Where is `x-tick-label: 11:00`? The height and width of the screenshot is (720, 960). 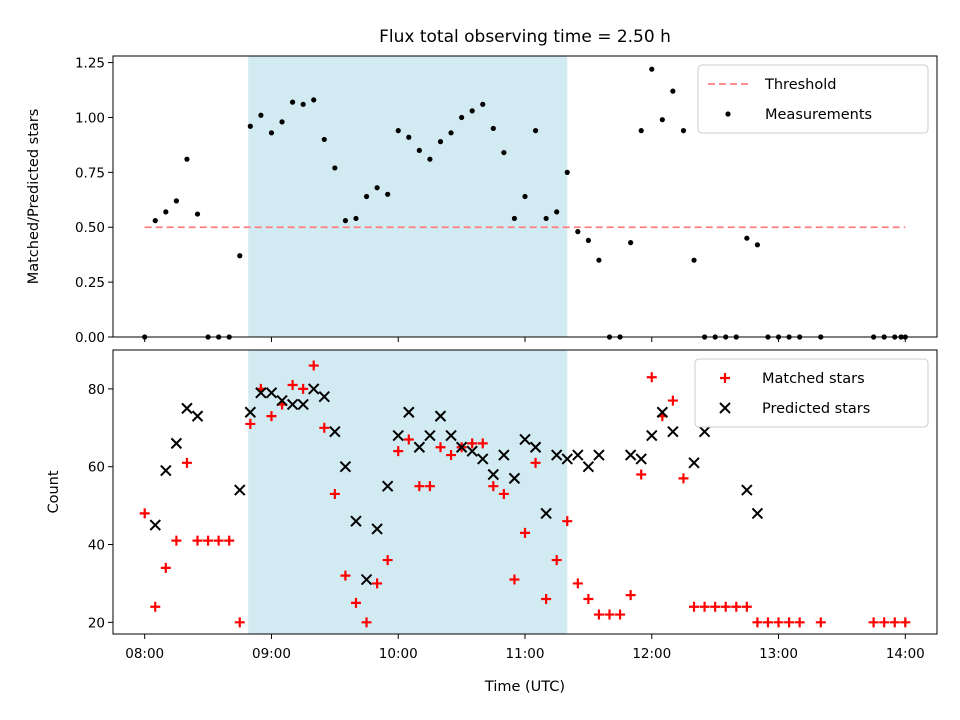
x-tick-label: 11:00 is located at coordinates (525, 654).